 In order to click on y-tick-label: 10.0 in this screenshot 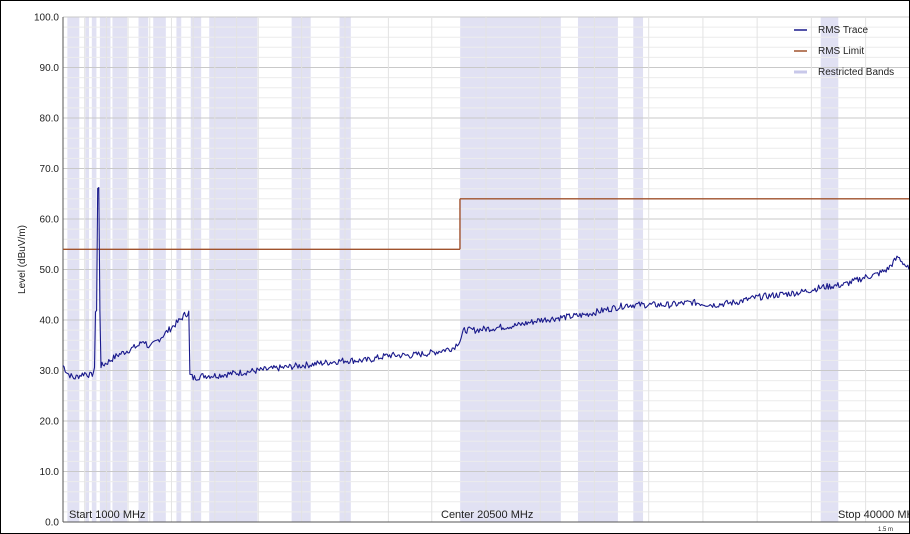, I will do `click(50, 472)`.